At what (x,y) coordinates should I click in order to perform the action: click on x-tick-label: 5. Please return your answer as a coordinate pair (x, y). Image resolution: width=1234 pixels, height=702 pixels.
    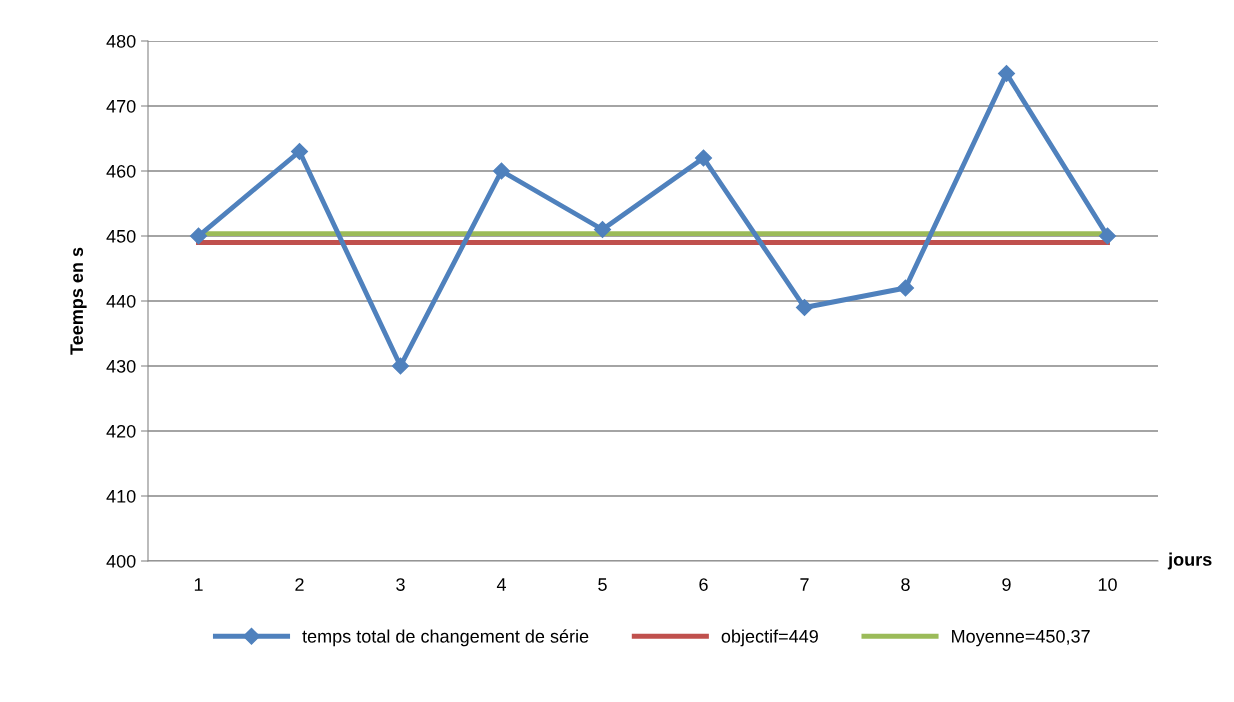
    Looking at the image, I should click on (602, 584).